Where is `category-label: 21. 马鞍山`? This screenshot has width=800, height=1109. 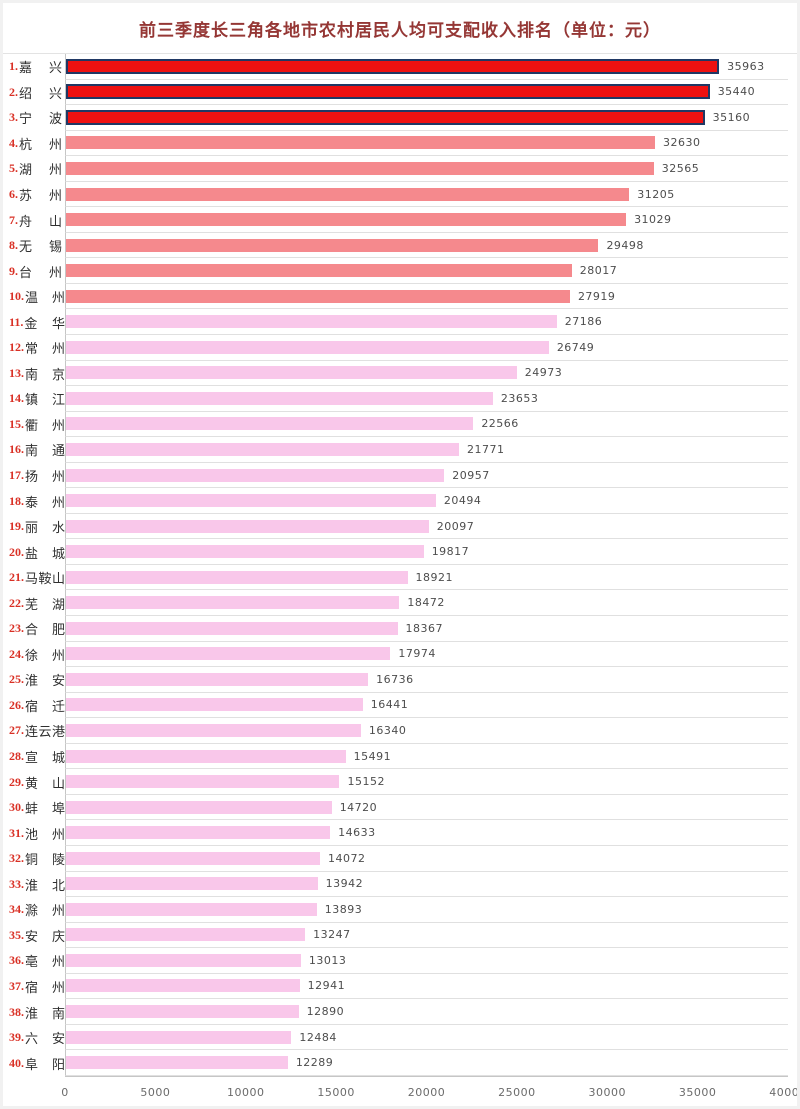
category-label: 21. 马鞍山 is located at coordinates (34, 578).